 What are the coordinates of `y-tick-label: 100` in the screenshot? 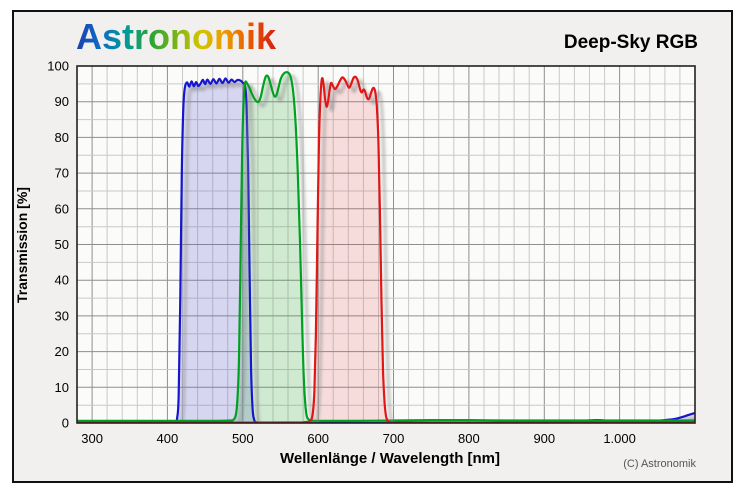 It's located at (58, 66).